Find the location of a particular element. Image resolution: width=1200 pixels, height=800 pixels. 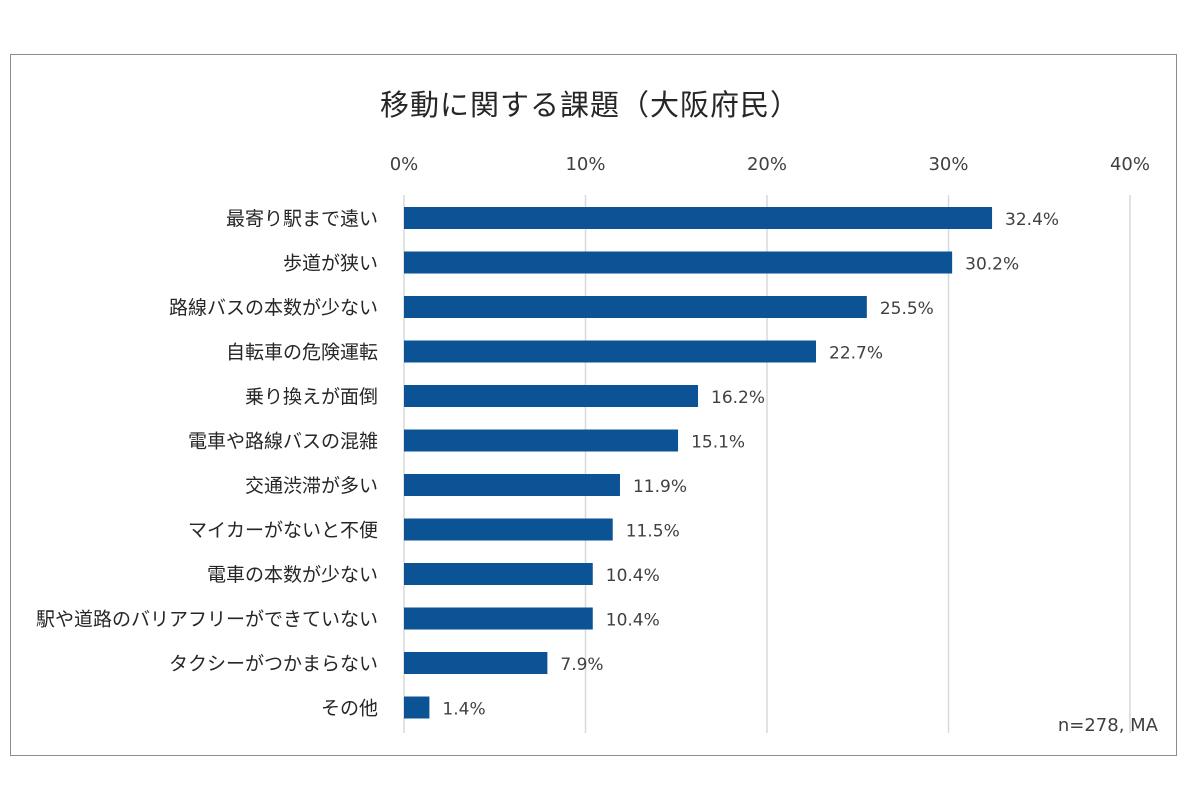

x-tick-label: 10% is located at coordinates (585, 164).